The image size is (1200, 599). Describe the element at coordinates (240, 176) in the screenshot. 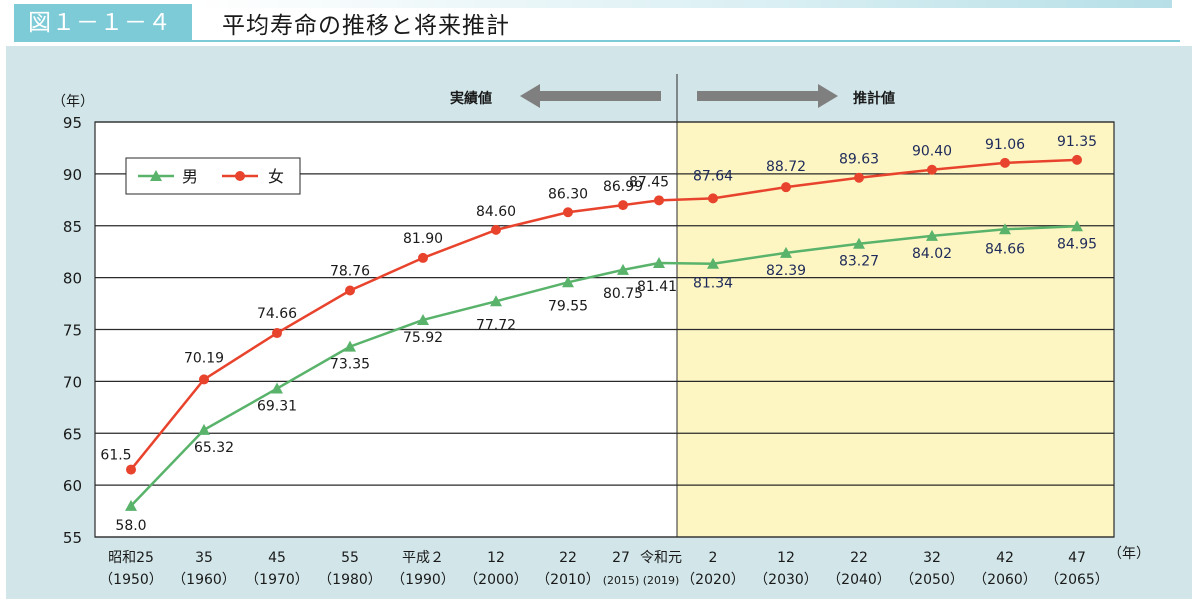

I see `legend-female-marker` at that location.